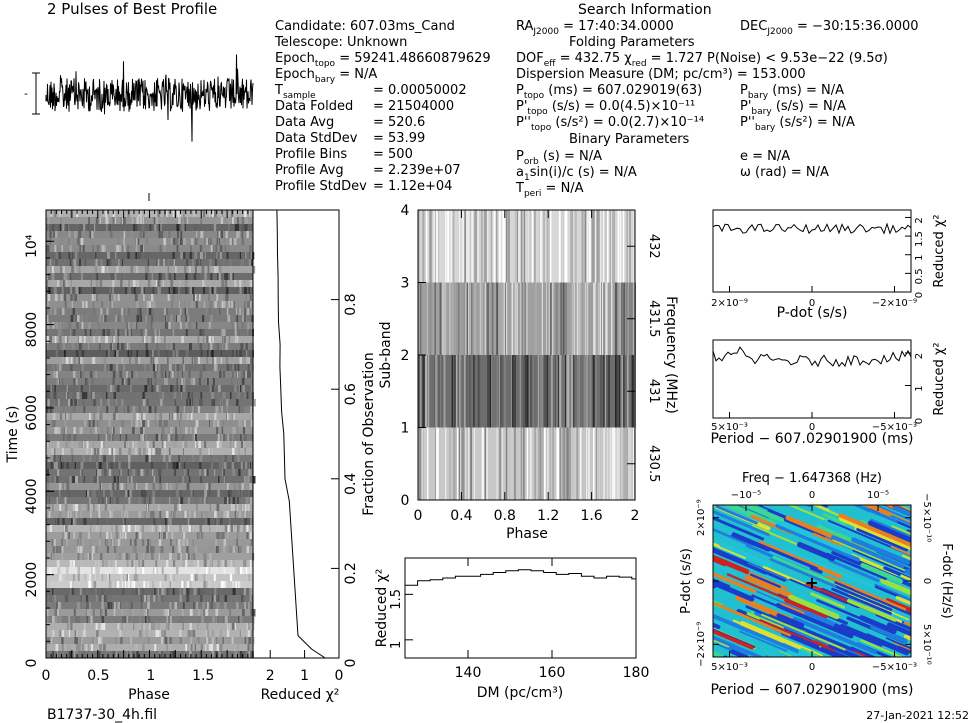 This screenshot has height=723, width=971. Describe the element at coordinates (765, 156) in the screenshot. I see `ecc-line: e = N/A` at that location.